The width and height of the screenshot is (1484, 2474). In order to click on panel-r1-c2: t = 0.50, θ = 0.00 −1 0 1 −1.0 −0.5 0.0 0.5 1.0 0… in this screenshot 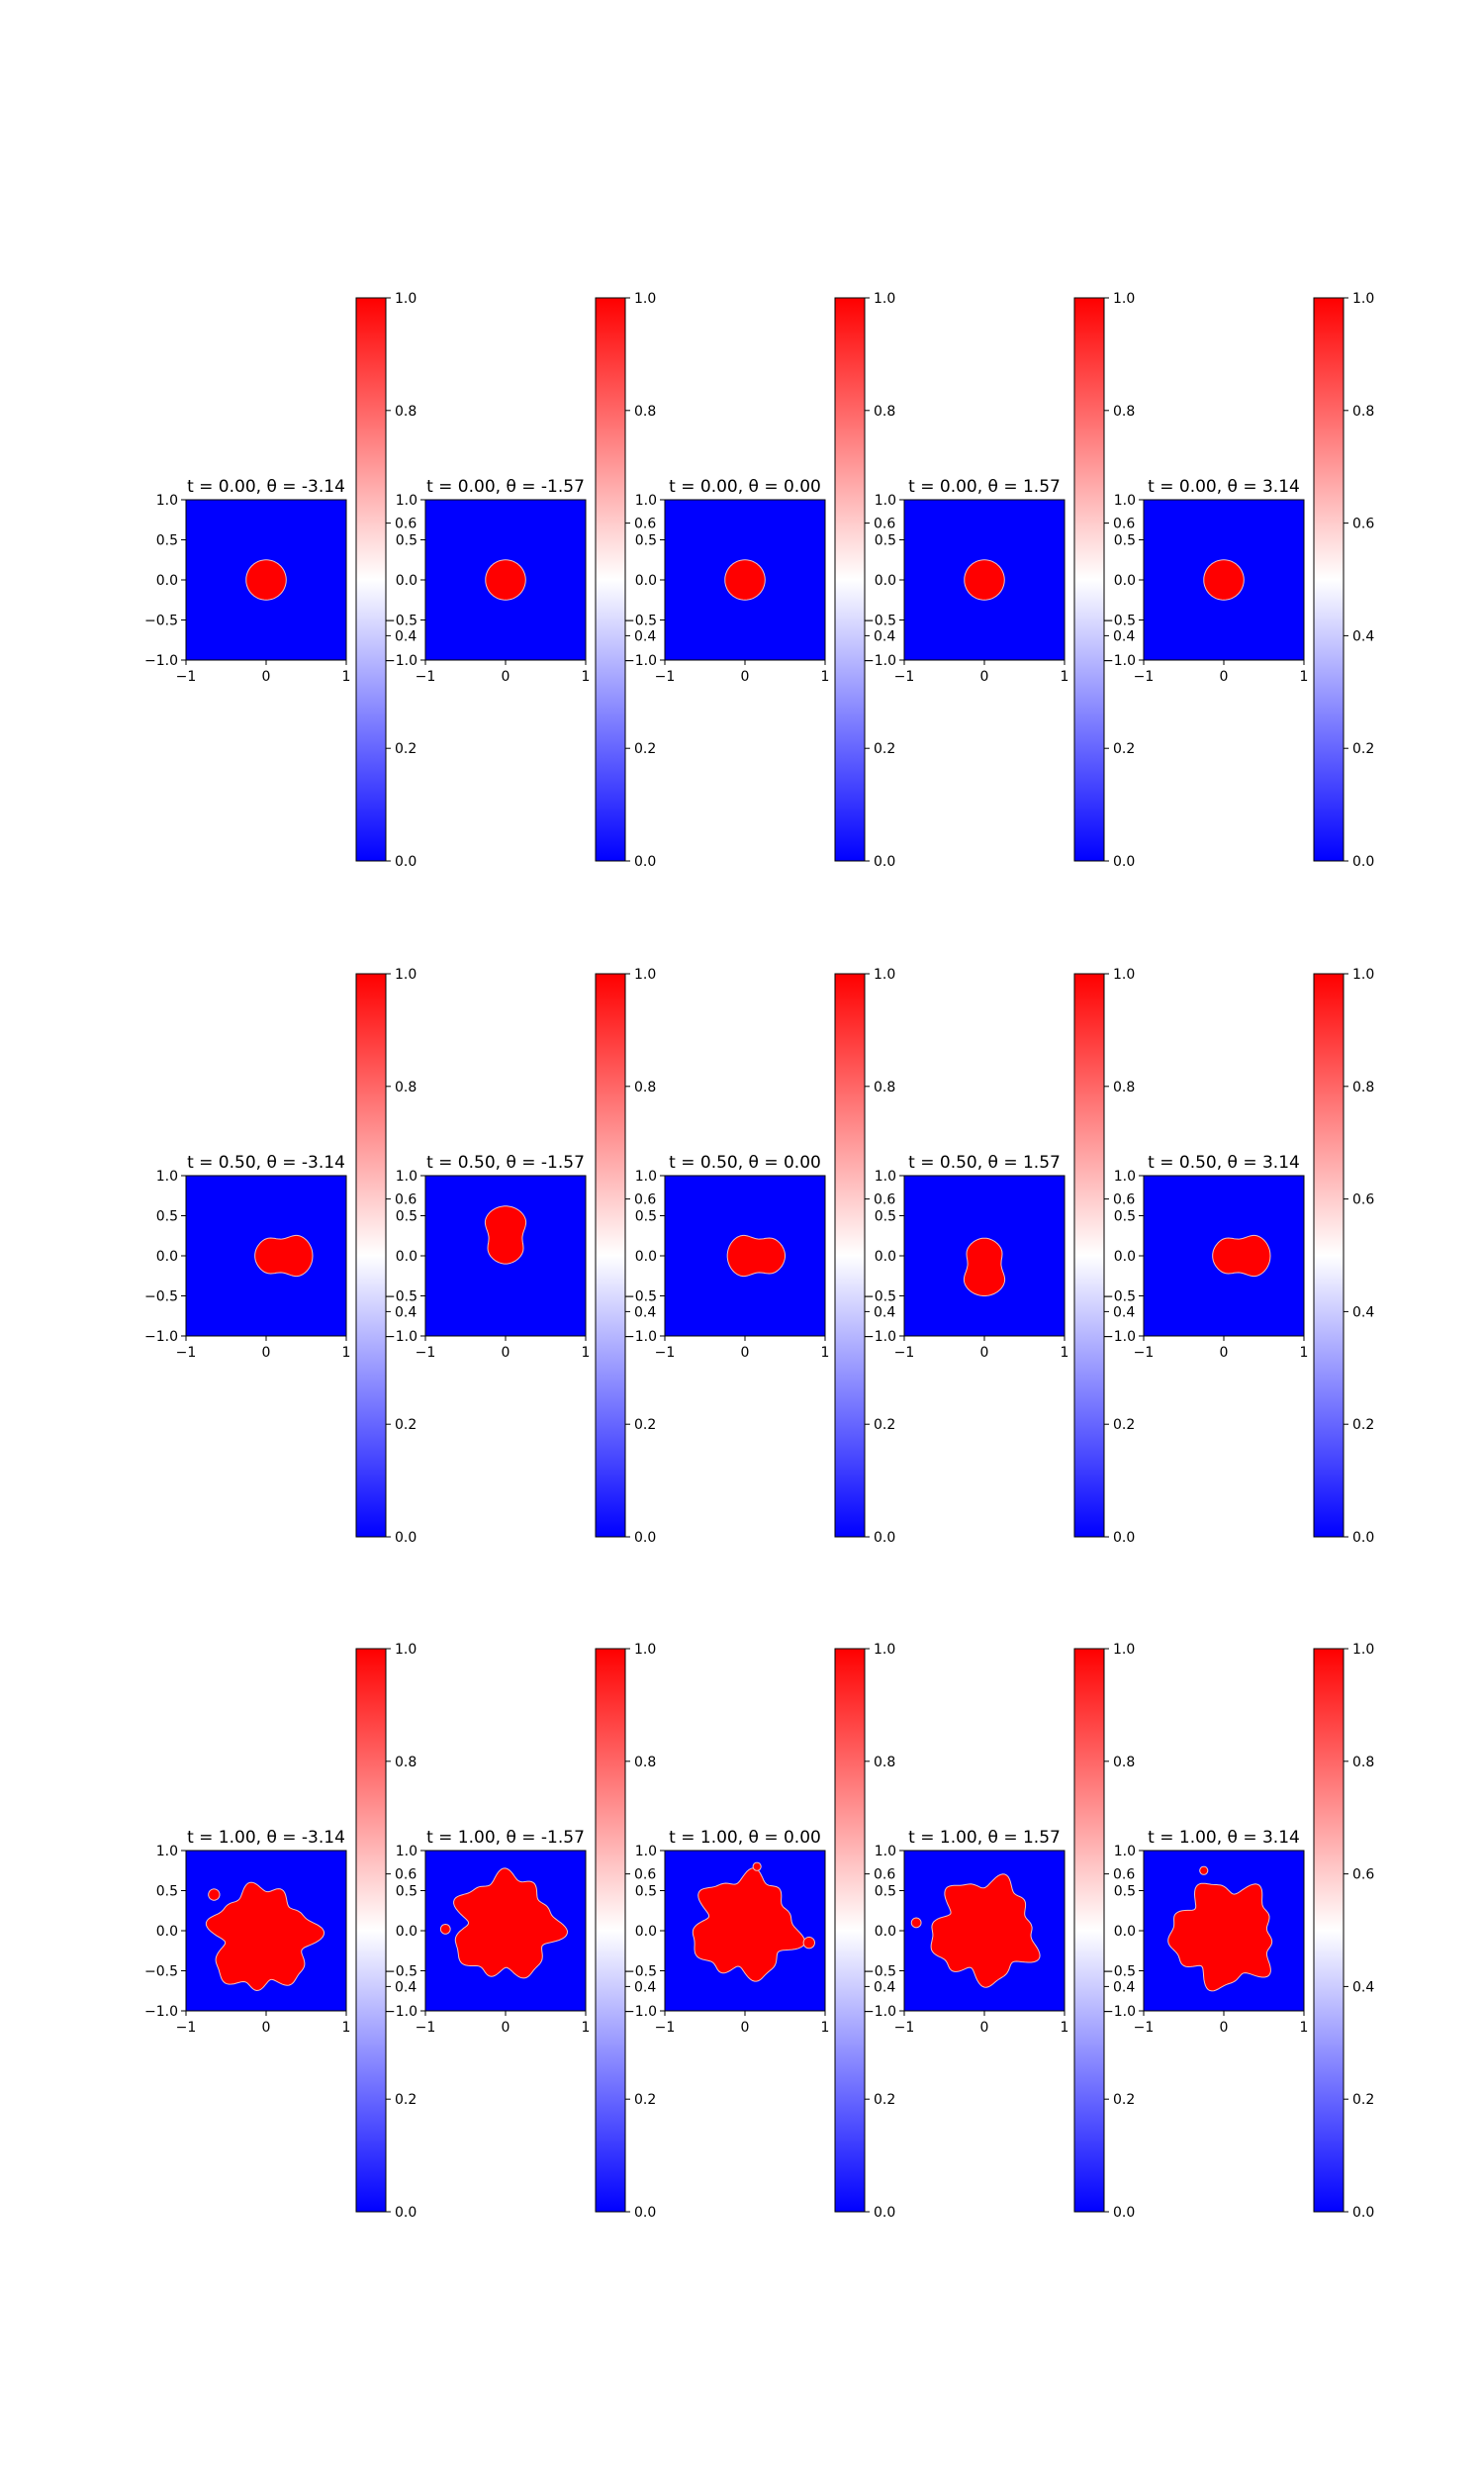, I will do `click(759, 1256)`.